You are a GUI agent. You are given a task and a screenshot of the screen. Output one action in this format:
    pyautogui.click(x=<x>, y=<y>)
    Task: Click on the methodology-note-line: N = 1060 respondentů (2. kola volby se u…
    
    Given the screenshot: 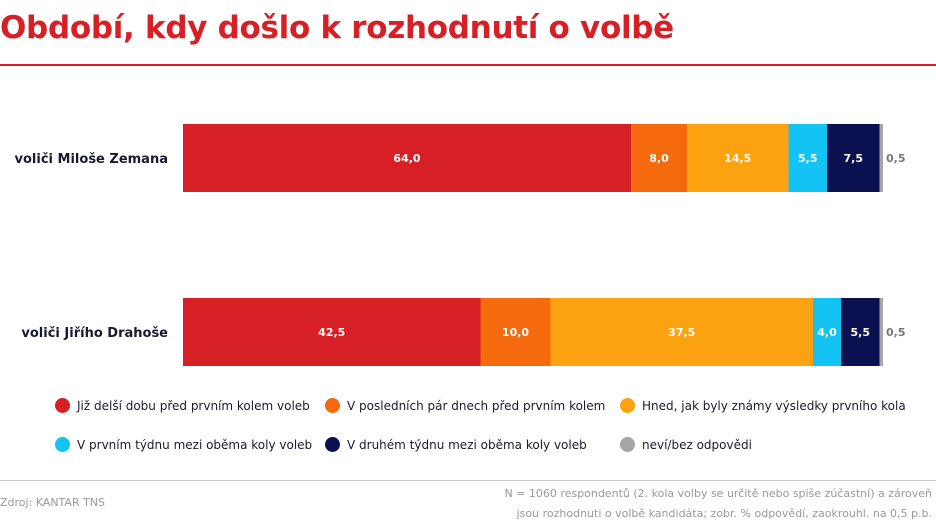 What is the action you would take?
    pyautogui.click(x=718, y=493)
    